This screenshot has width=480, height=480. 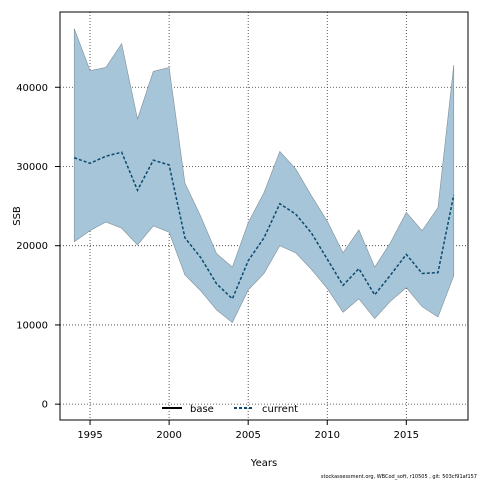 What do you see at coordinates (406, 435) in the screenshot?
I see `x-tick-label-2015: 2015` at bounding box center [406, 435].